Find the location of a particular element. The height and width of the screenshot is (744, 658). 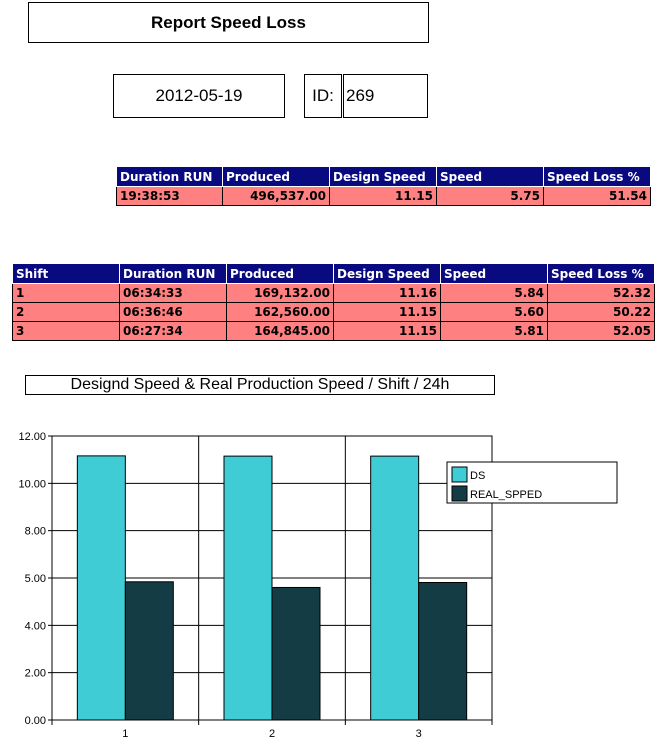

report-title: Report Speed Loss is located at coordinates (228, 22).